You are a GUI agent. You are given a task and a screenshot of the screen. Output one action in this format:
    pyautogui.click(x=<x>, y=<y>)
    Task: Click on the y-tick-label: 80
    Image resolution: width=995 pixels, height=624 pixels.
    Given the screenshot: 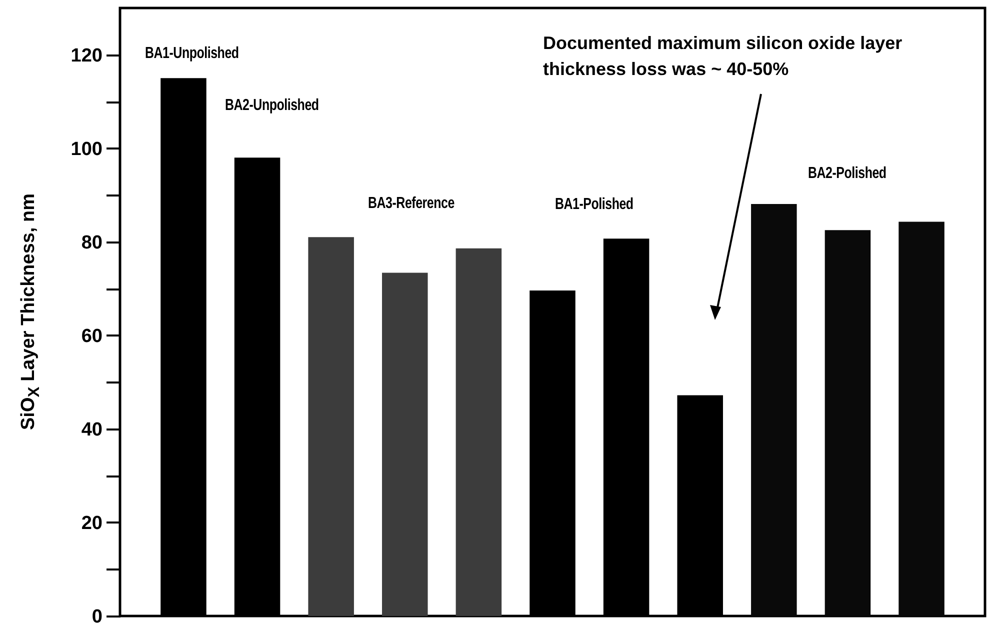 What is the action you would take?
    pyautogui.click(x=91, y=243)
    